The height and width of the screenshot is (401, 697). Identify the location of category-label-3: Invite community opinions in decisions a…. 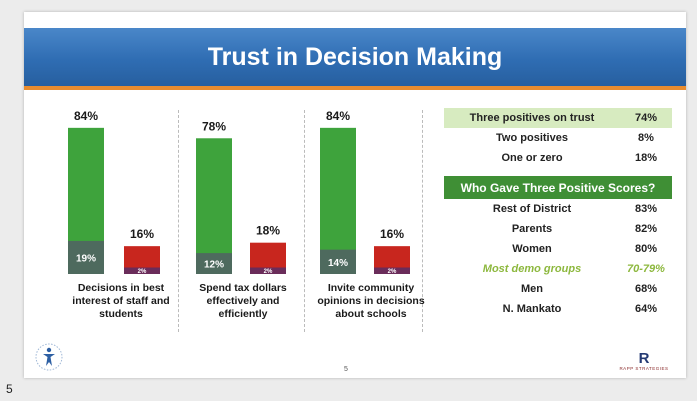
(371, 301).